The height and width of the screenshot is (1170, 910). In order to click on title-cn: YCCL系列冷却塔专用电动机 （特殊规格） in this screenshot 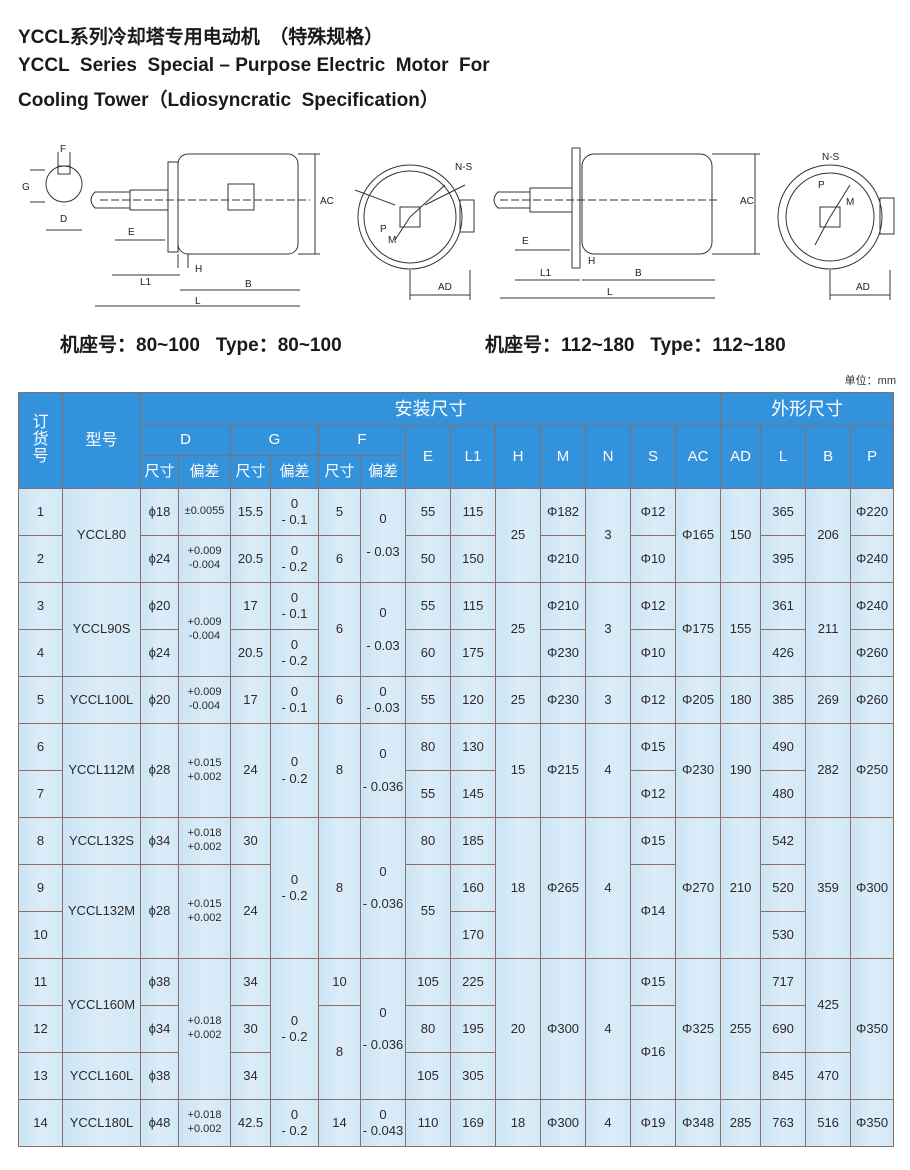, I will do `click(201, 37)`.